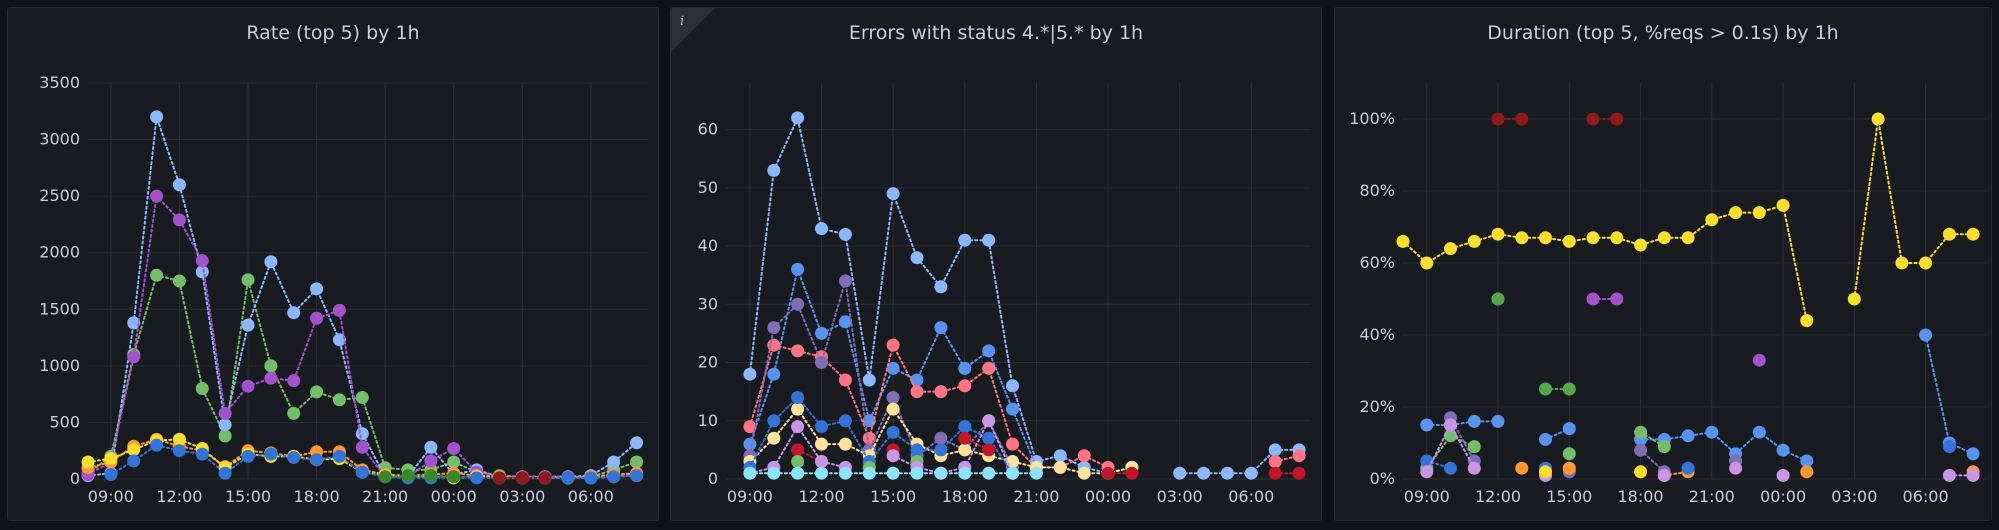 This screenshot has width=1999, height=530. Describe the element at coordinates (693, 30) in the screenshot. I see `info-corner` at that location.